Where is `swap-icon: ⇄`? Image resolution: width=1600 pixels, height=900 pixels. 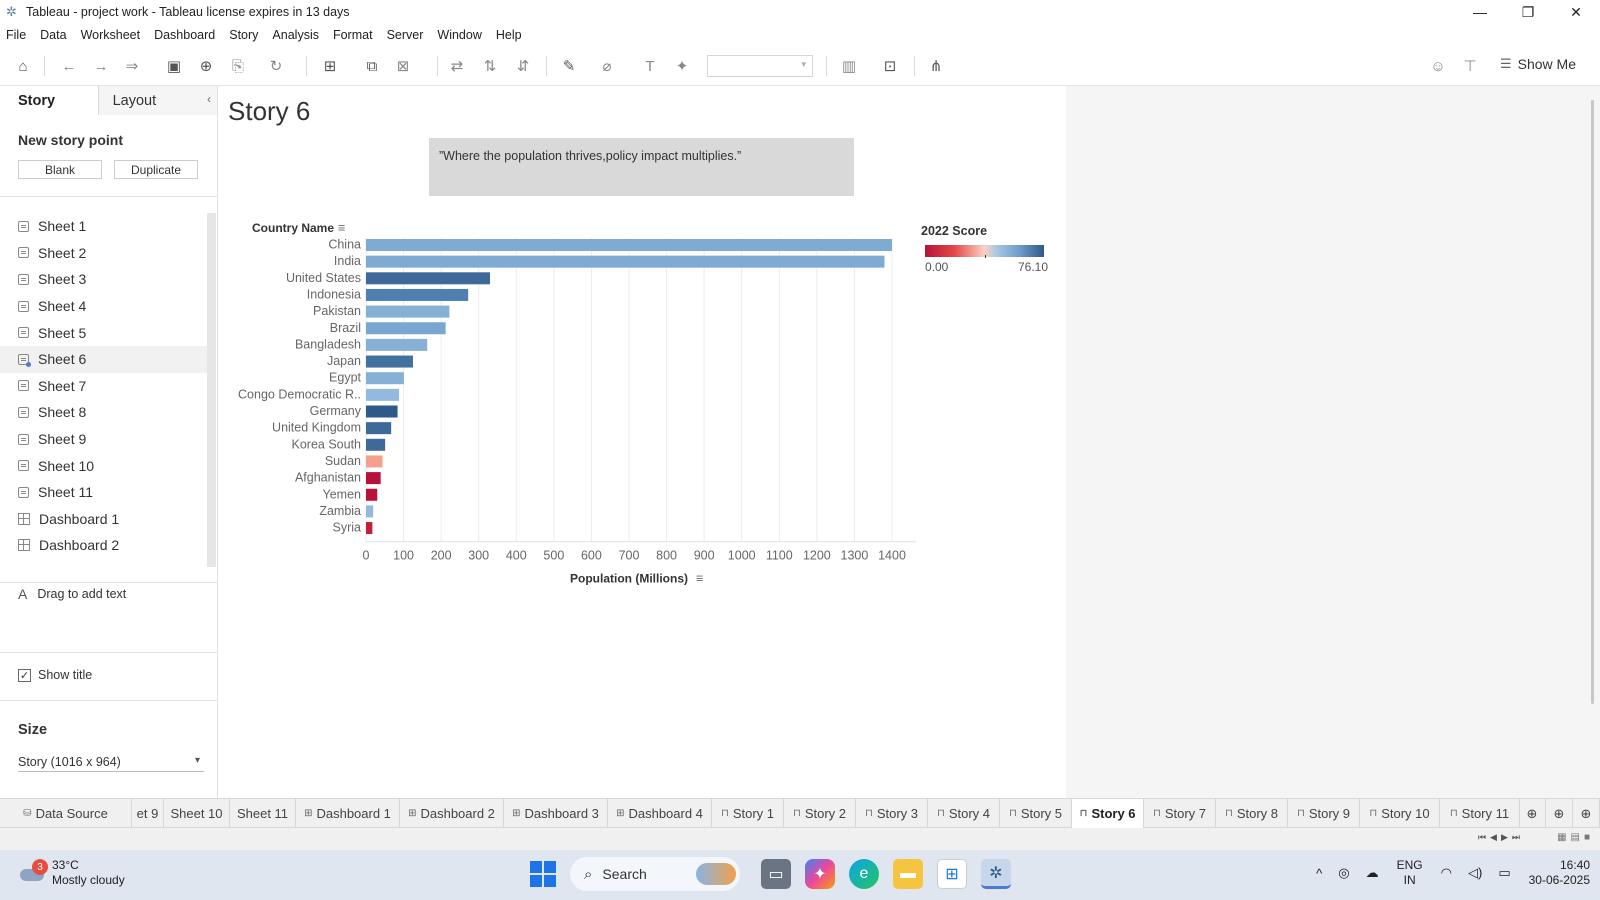 swap-icon: ⇄ is located at coordinates (457, 66).